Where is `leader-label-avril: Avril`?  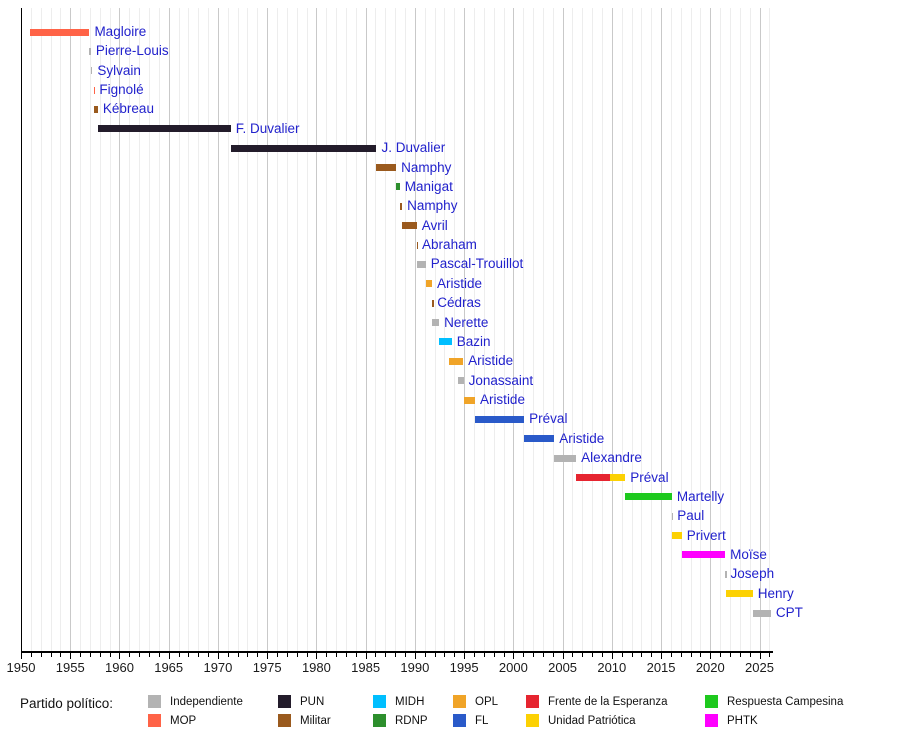 leader-label-avril: Avril is located at coordinates (434, 225).